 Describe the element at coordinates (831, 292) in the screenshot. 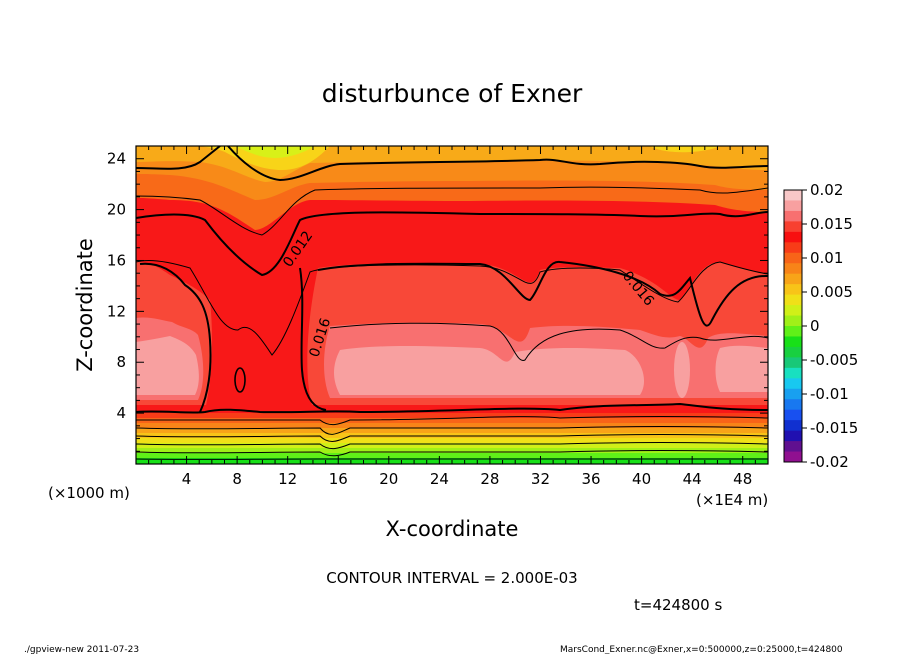

I see `colorbar-tick-label: 0.005` at that location.